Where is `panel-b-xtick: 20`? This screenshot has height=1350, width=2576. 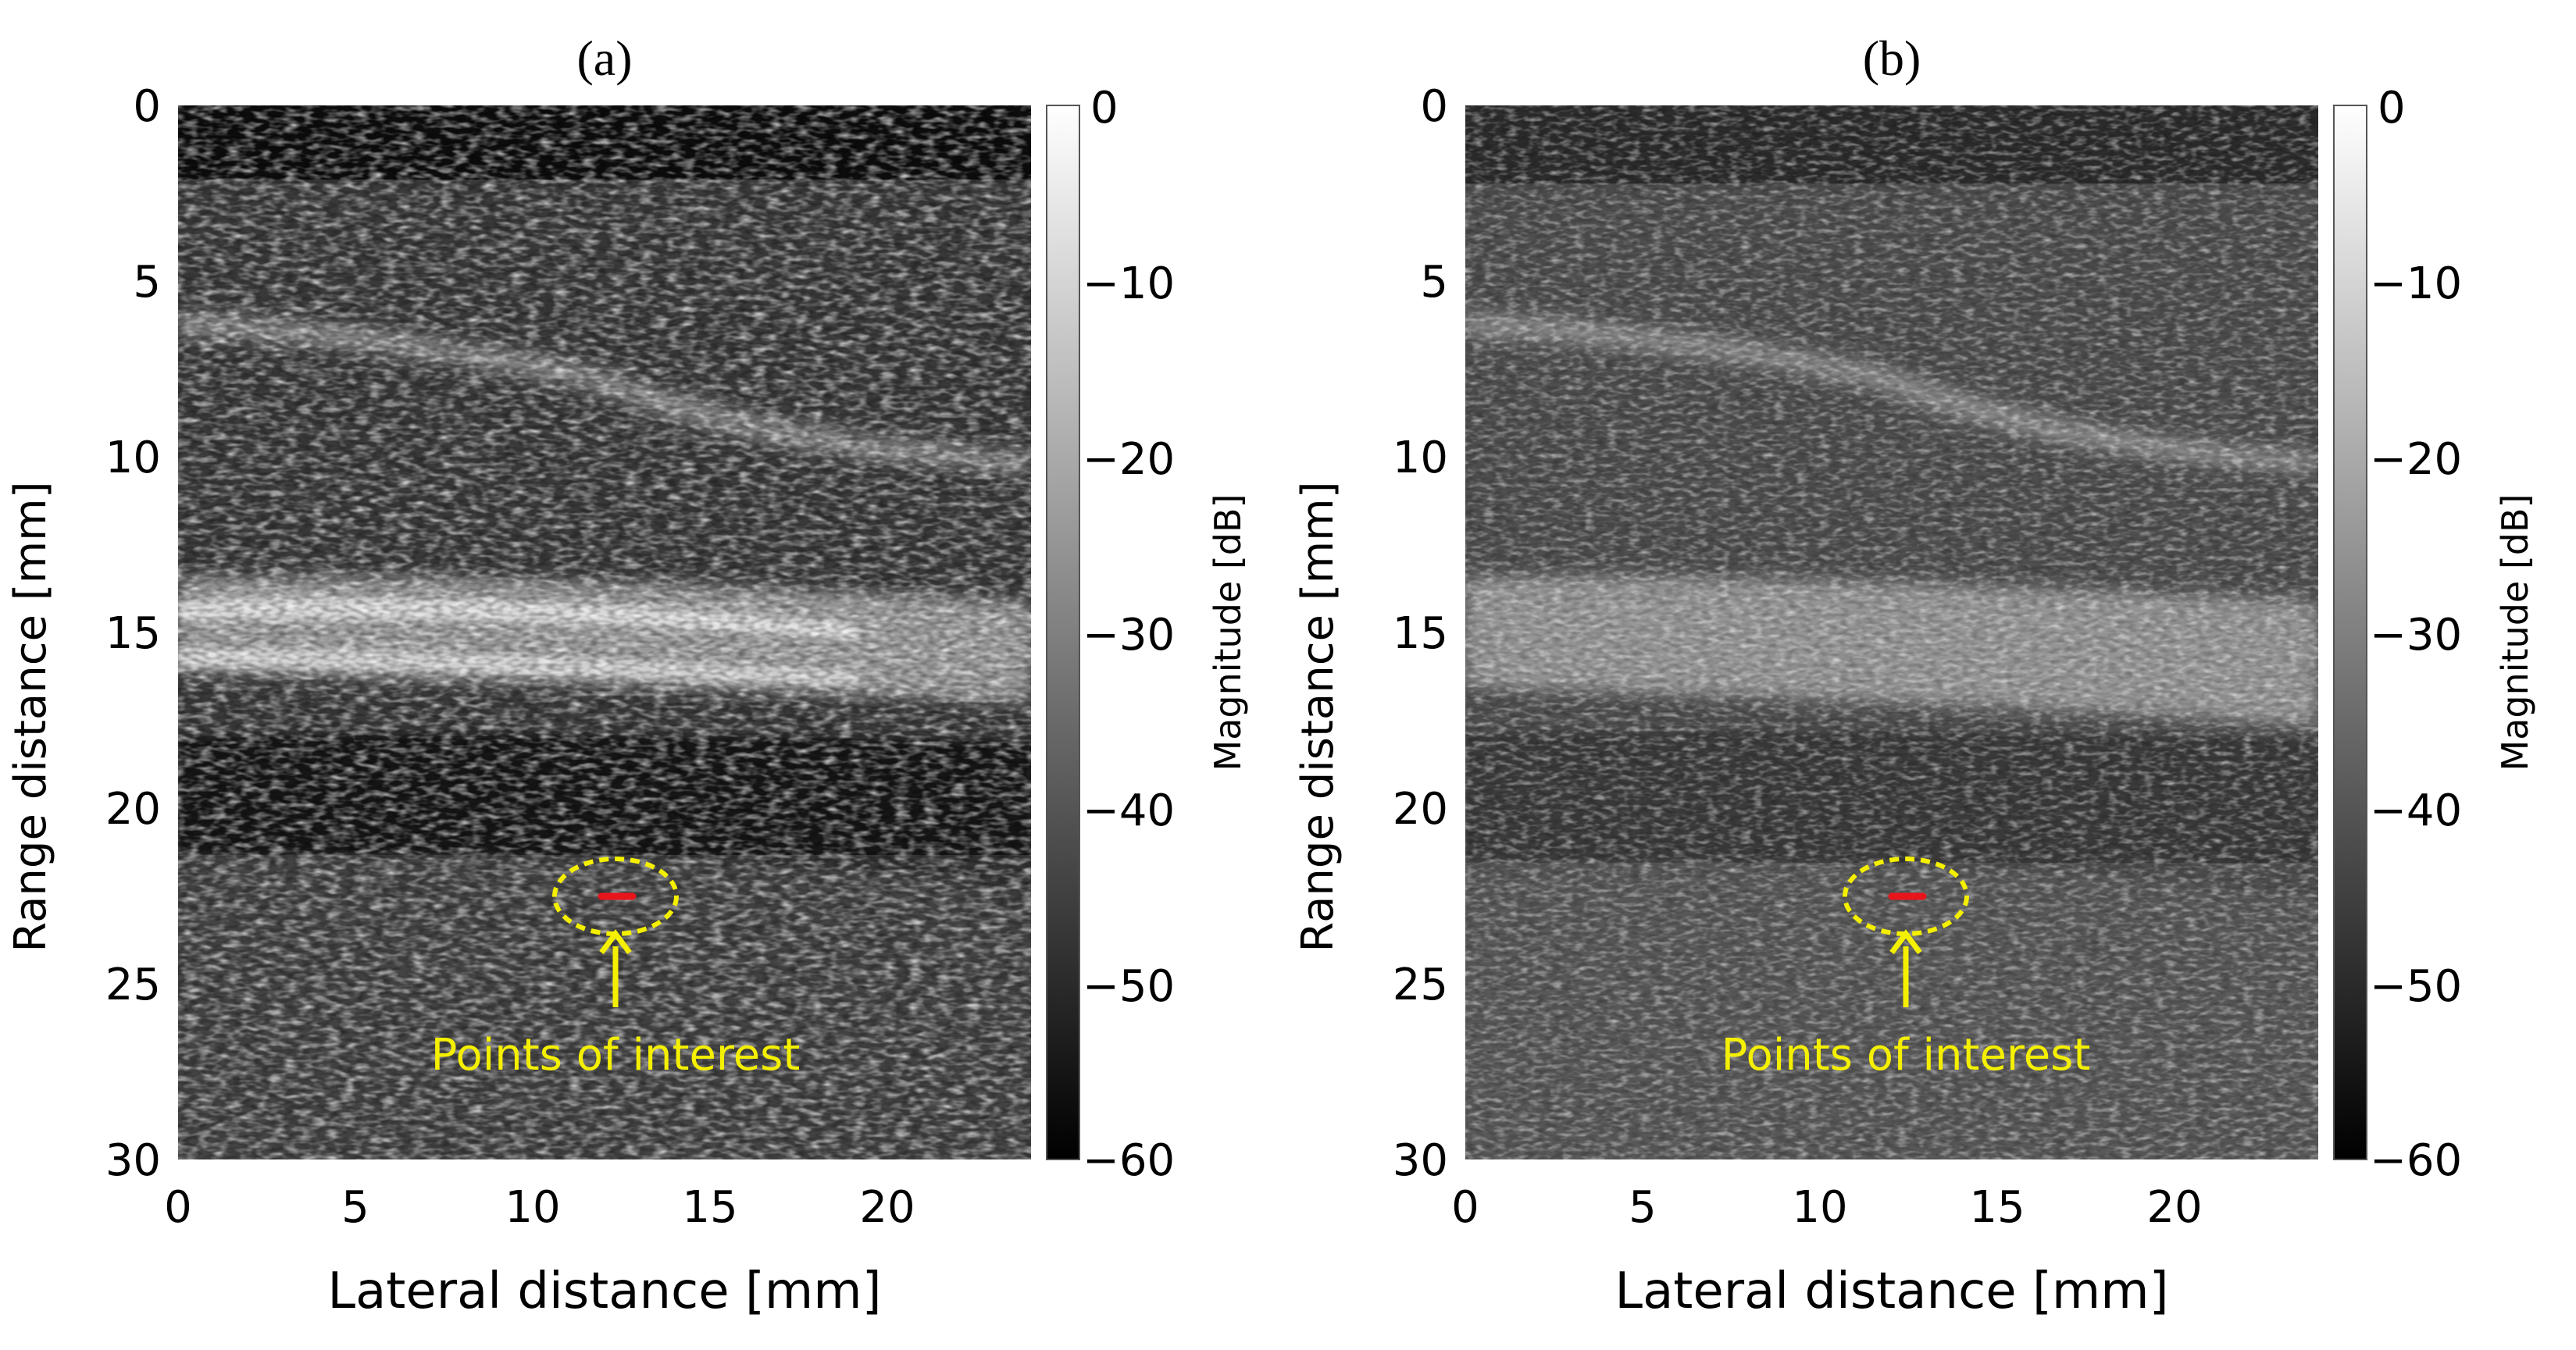 panel-b-xtick: 20 is located at coordinates (2174, 1207).